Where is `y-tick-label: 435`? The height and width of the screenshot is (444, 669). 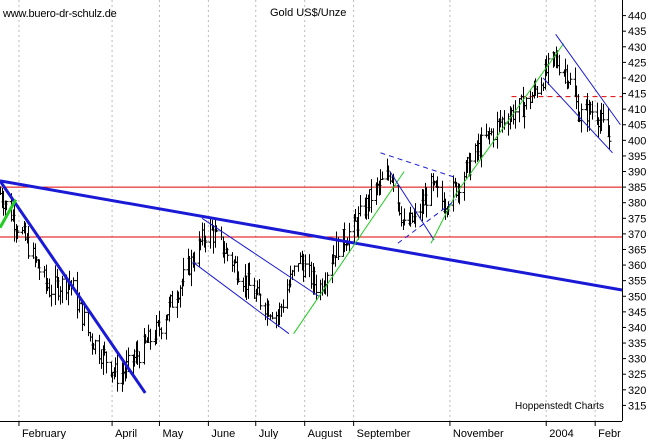 y-tick-label: 435 is located at coordinates (637, 32).